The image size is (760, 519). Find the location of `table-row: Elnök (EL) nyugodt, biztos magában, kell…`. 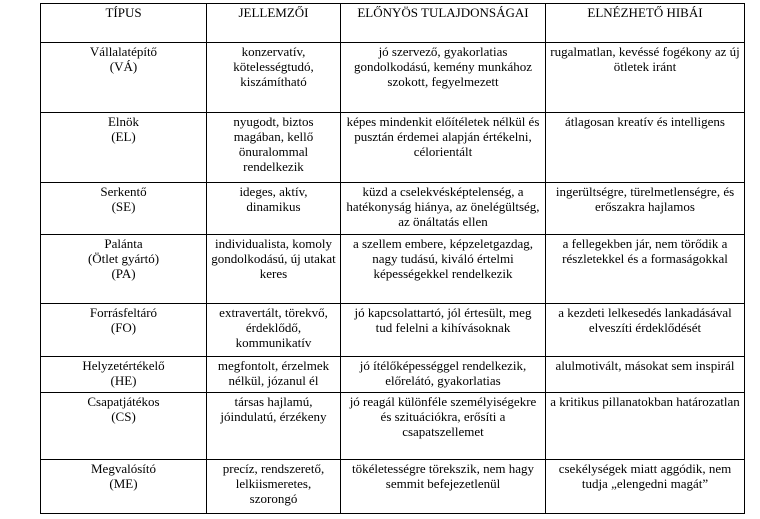

table-row: Elnök (EL) nyugodt, biztos magában, kell… is located at coordinates (392, 147).